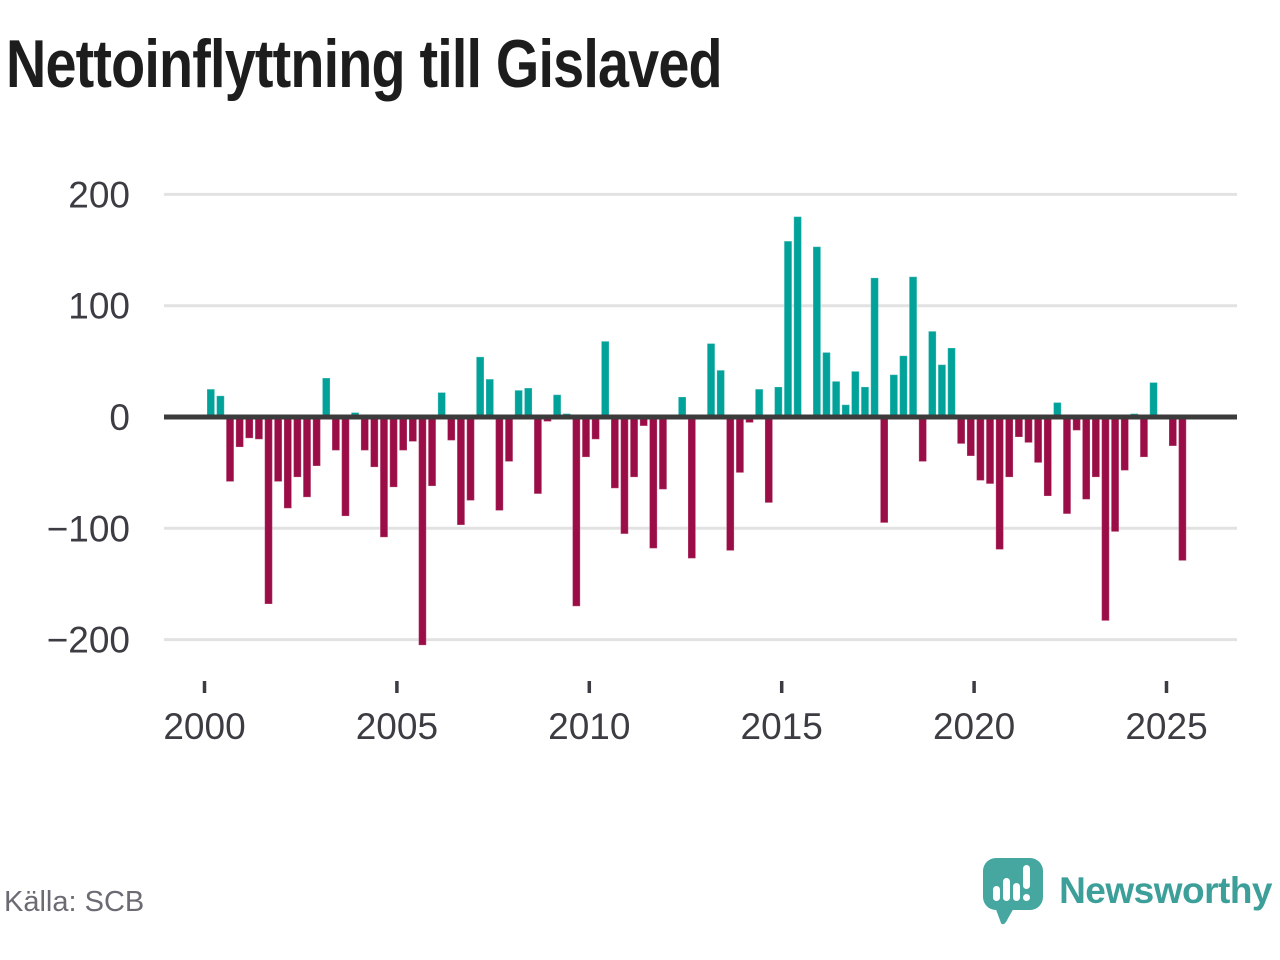 The width and height of the screenshot is (1280, 960). Describe the element at coordinates (903, 386) in the screenshot. I see `bar-q72` at that location.